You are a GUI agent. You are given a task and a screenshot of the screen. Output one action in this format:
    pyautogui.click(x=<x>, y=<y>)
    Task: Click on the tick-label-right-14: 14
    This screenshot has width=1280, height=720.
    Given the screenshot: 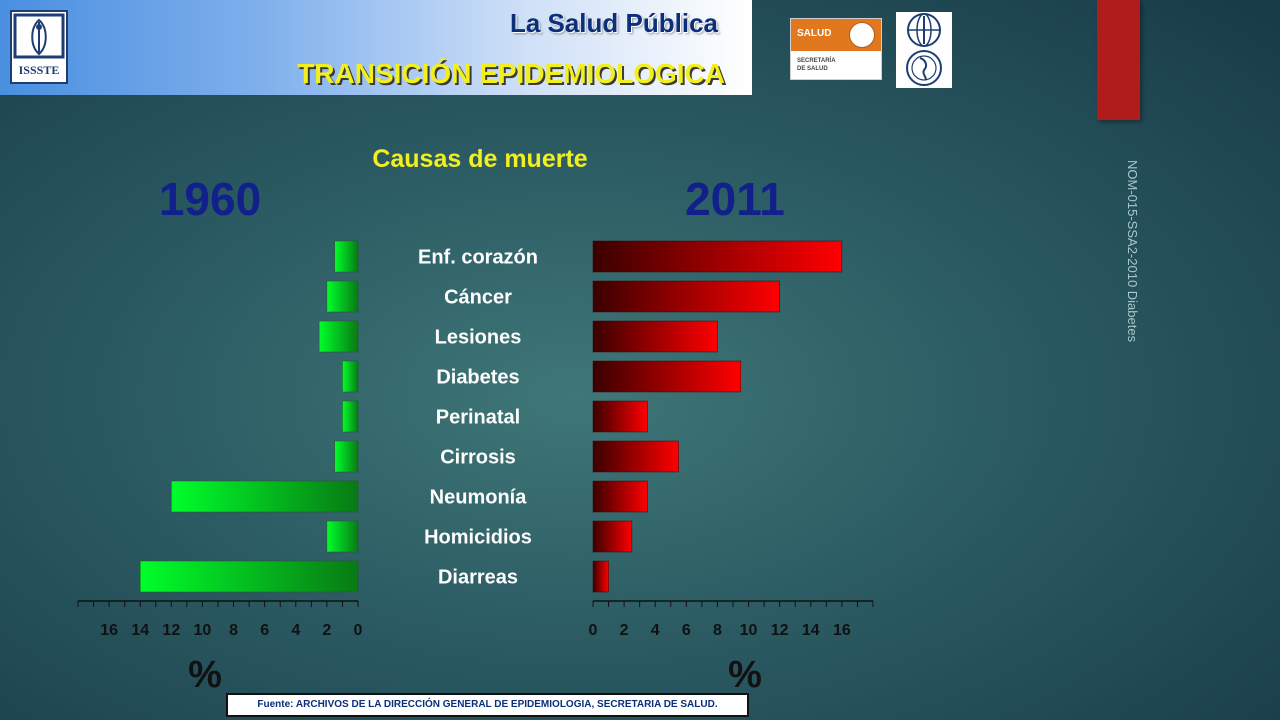 What is the action you would take?
    pyautogui.click(x=811, y=630)
    